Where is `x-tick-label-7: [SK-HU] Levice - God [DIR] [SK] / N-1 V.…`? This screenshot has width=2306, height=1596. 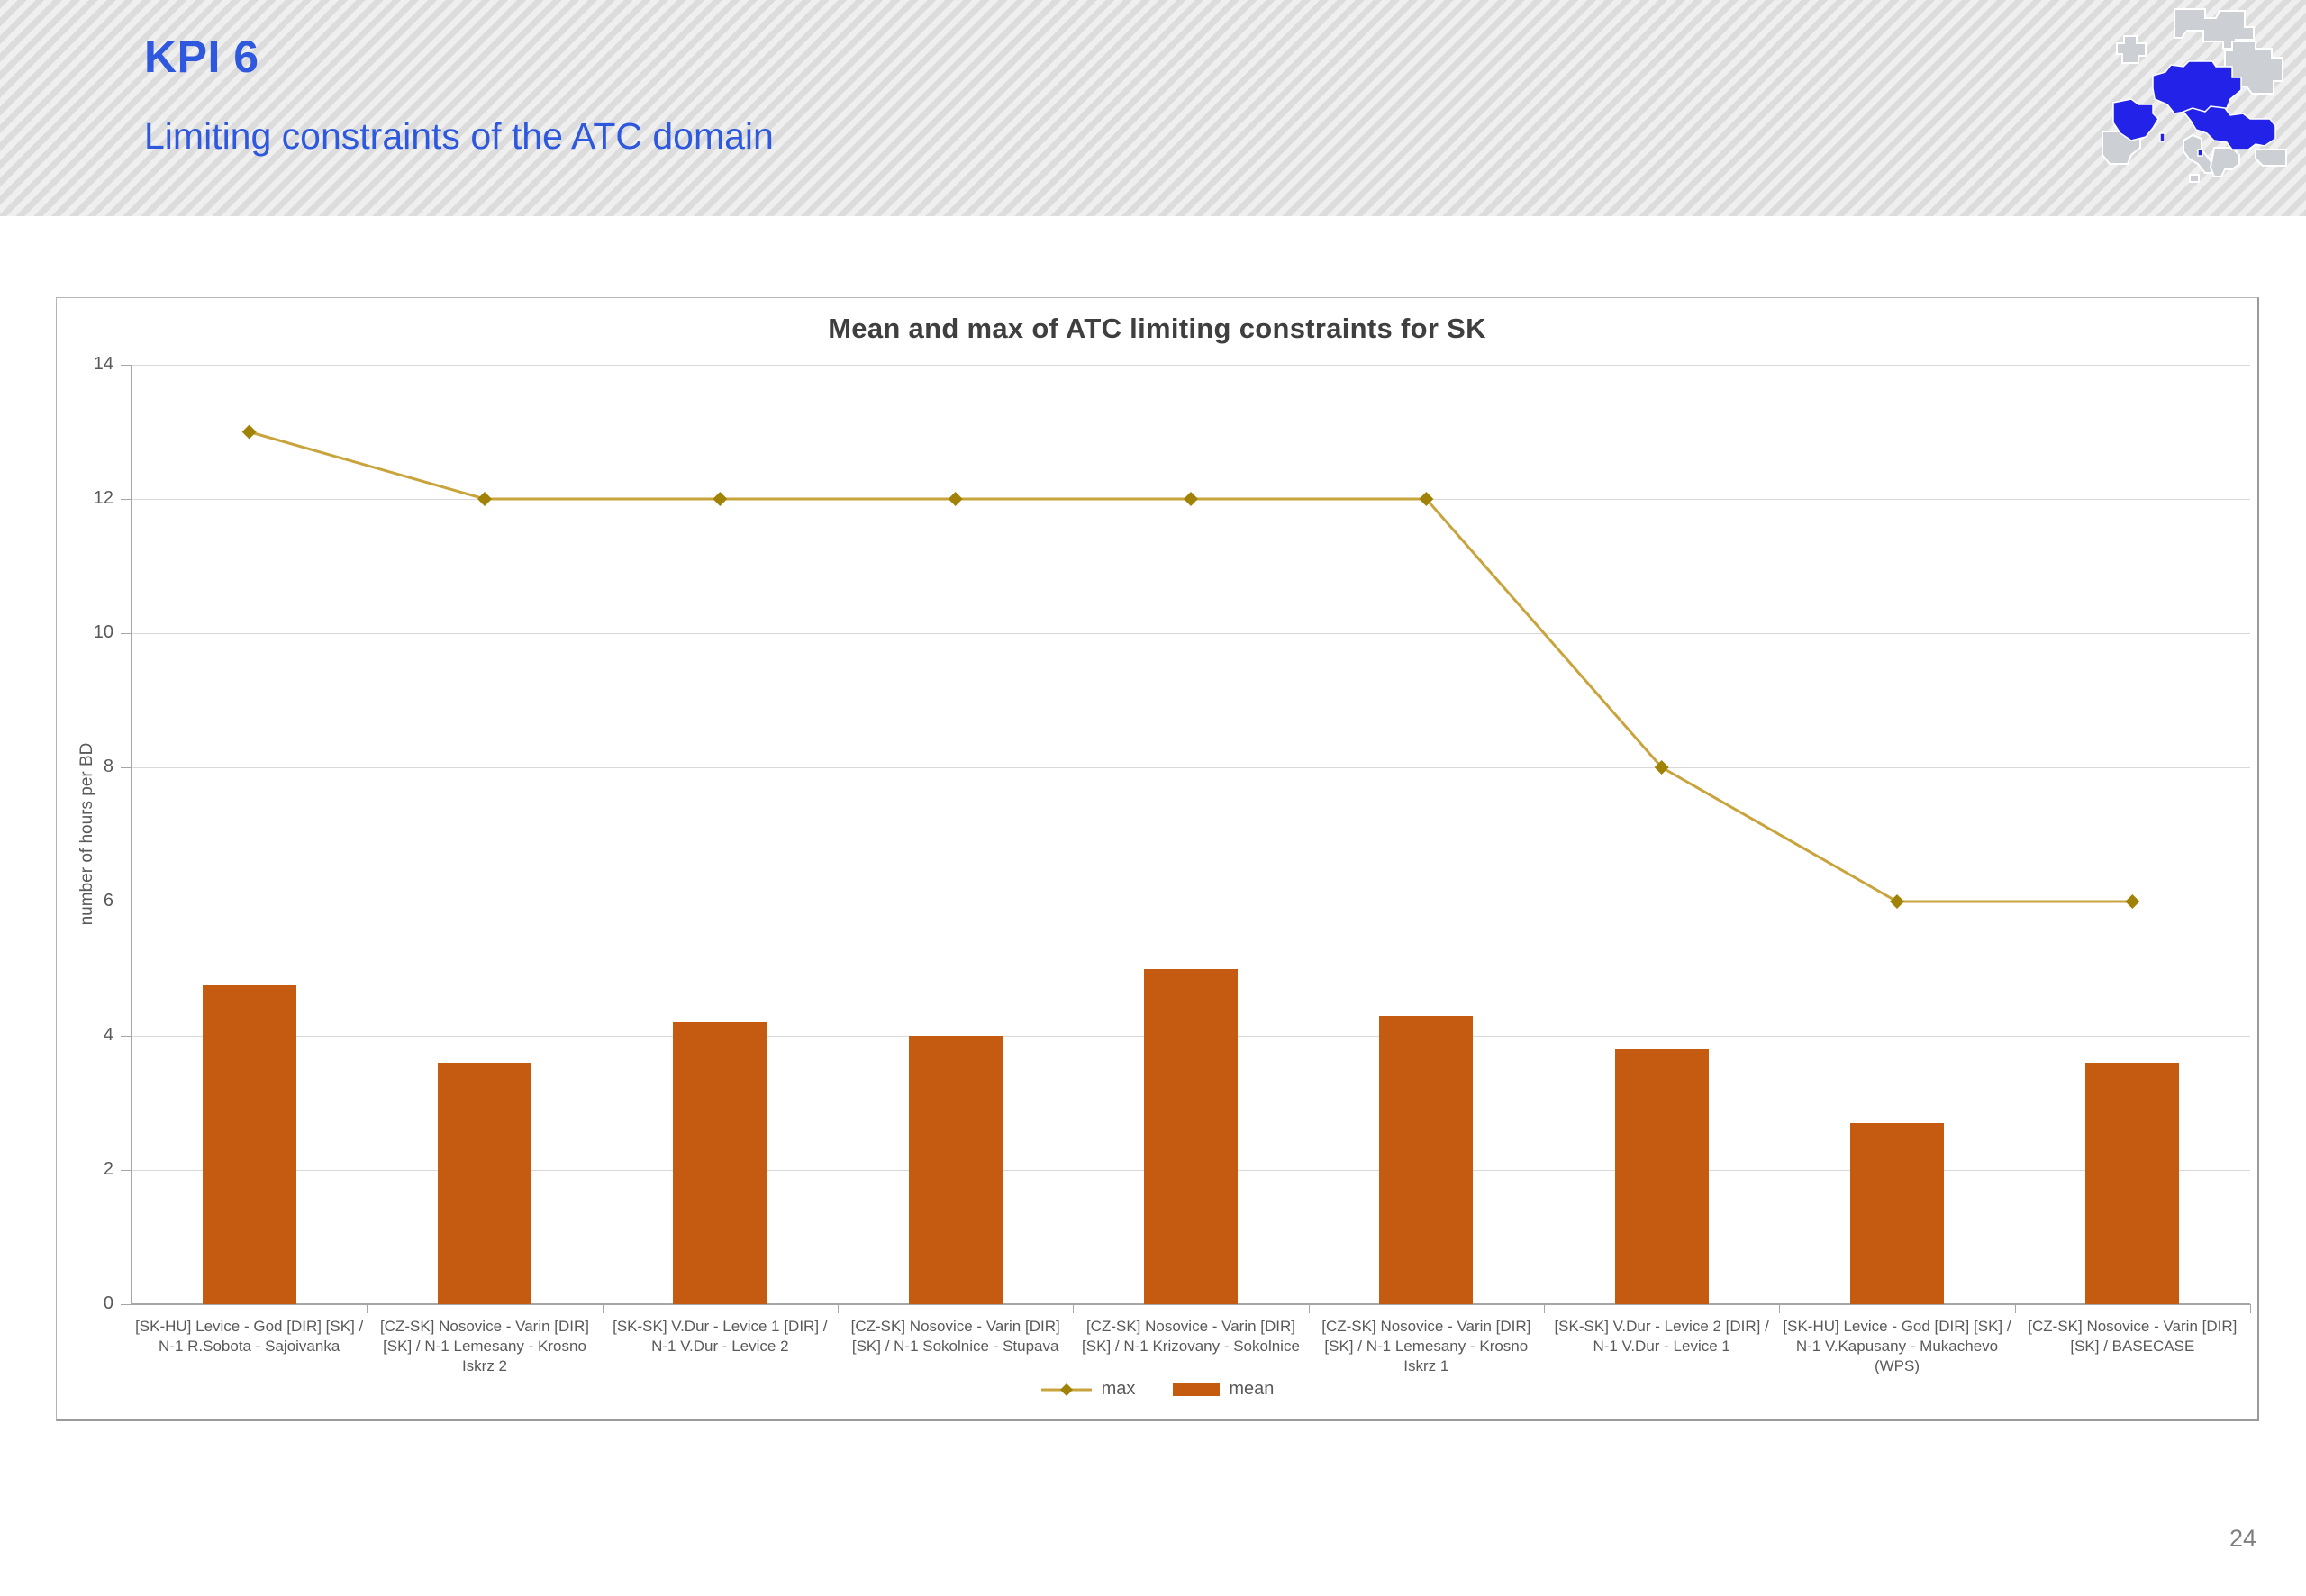 x-tick-label-7: [SK-HU] Levice - God [DIR] [SK] / N-1 V.… is located at coordinates (1897, 1346).